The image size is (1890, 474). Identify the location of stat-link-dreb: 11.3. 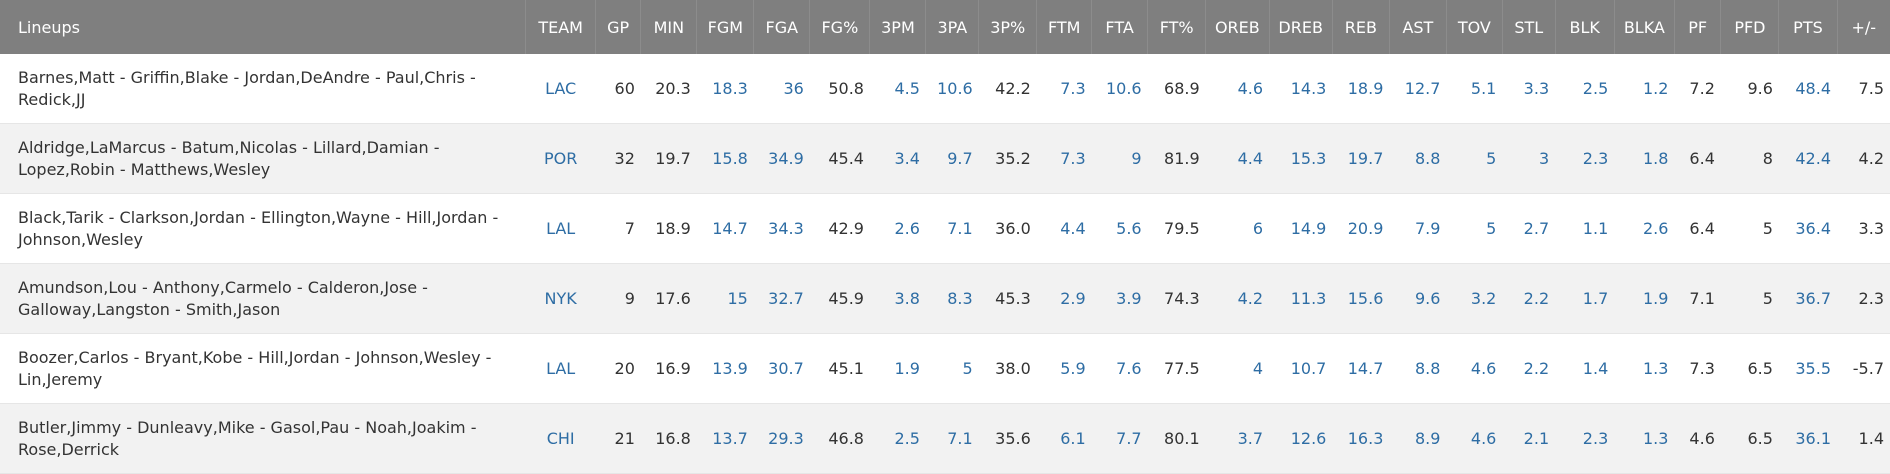
(1308, 298).